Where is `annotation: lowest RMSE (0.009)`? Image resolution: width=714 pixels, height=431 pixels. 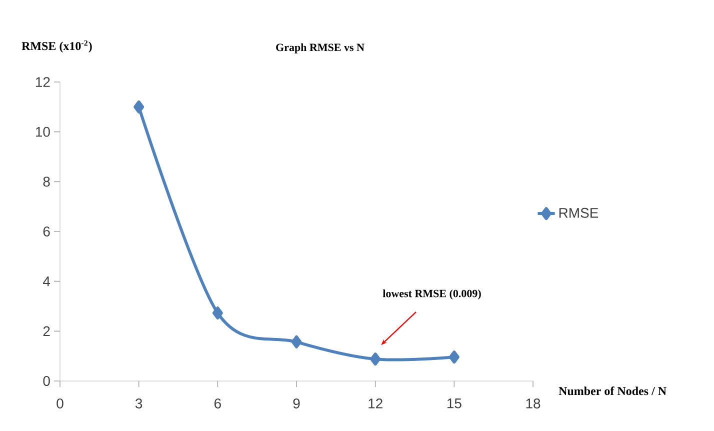 annotation: lowest RMSE (0.009) is located at coordinates (431, 295).